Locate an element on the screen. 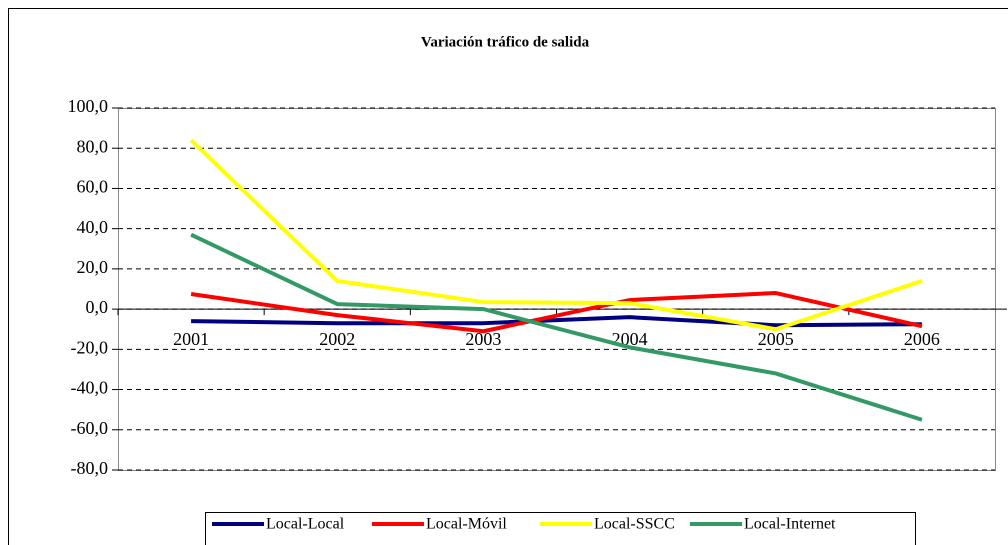 Image resolution: width=1008 pixels, height=545 pixels. y-tick-label: 0,0 is located at coordinates (97, 307).